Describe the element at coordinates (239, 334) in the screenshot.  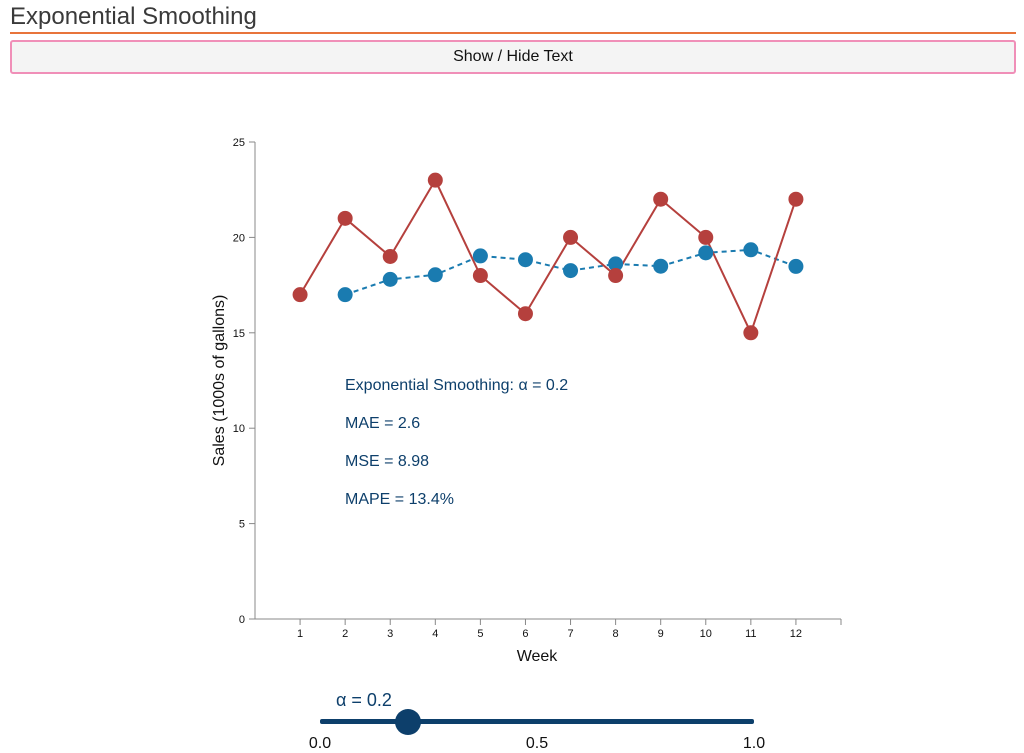
I see `y-tick-label: 15` at that location.